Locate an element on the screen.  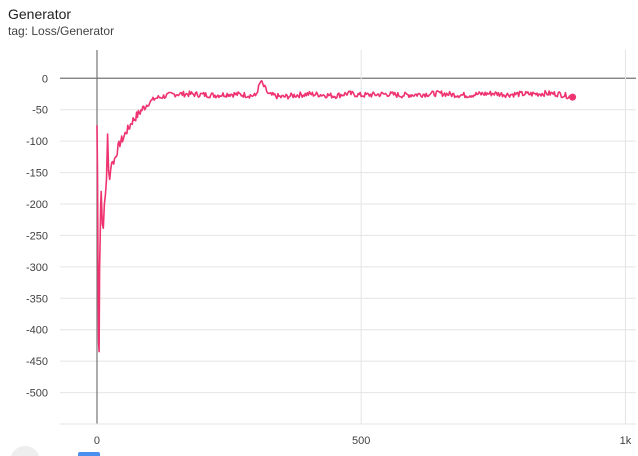
y-tick-label: -100 is located at coordinates (37, 142).